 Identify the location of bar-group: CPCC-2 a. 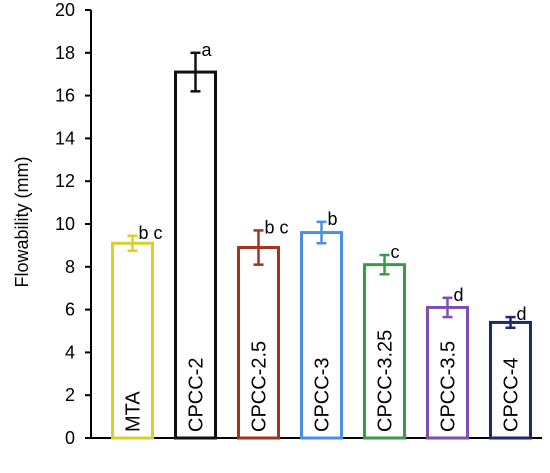
(195, 240).